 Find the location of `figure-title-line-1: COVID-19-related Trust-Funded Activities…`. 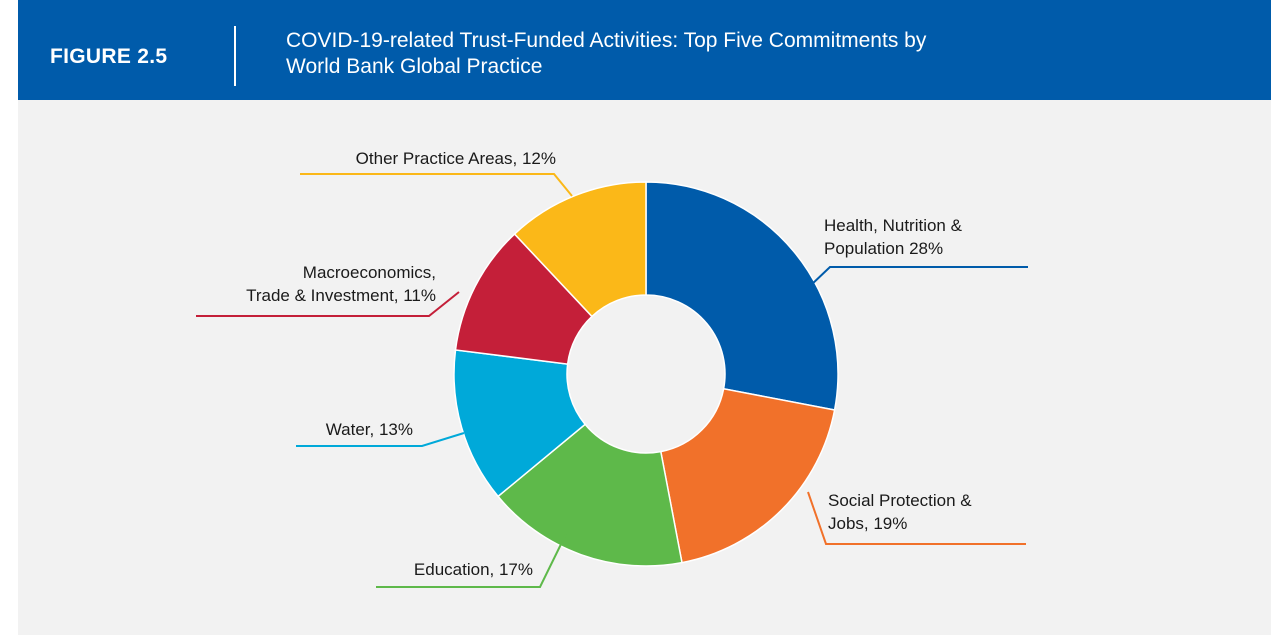

figure-title-line-1: COVID-19-related Trust-Funded Activities… is located at coordinates (606, 40).